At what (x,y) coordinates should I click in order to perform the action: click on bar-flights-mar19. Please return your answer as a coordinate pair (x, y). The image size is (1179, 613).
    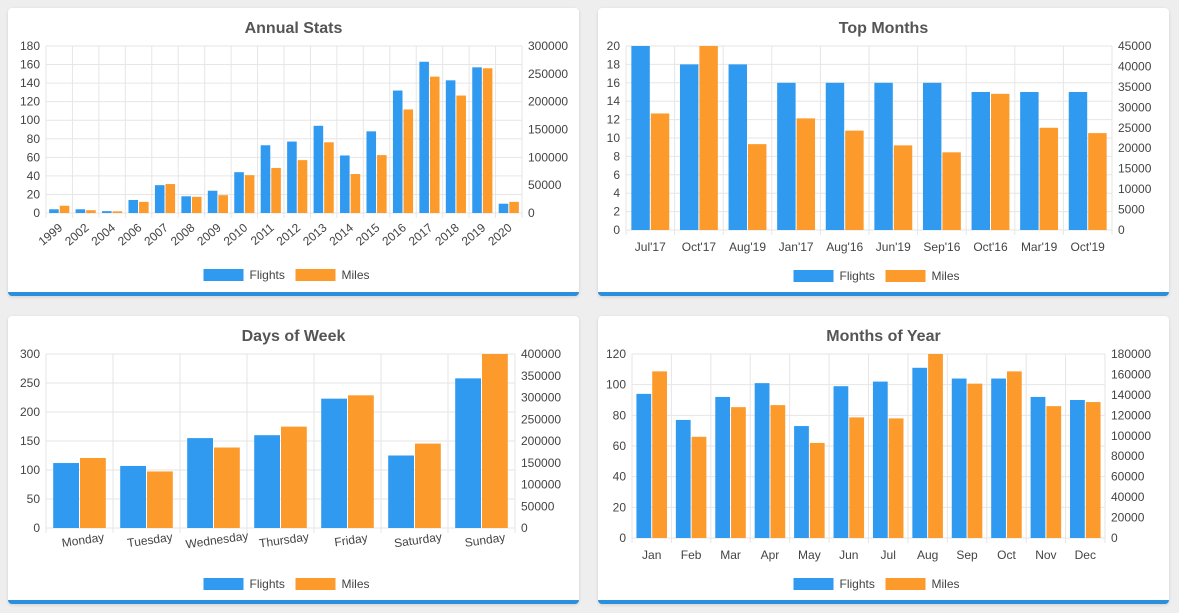
    Looking at the image, I should click on (1029, 161).